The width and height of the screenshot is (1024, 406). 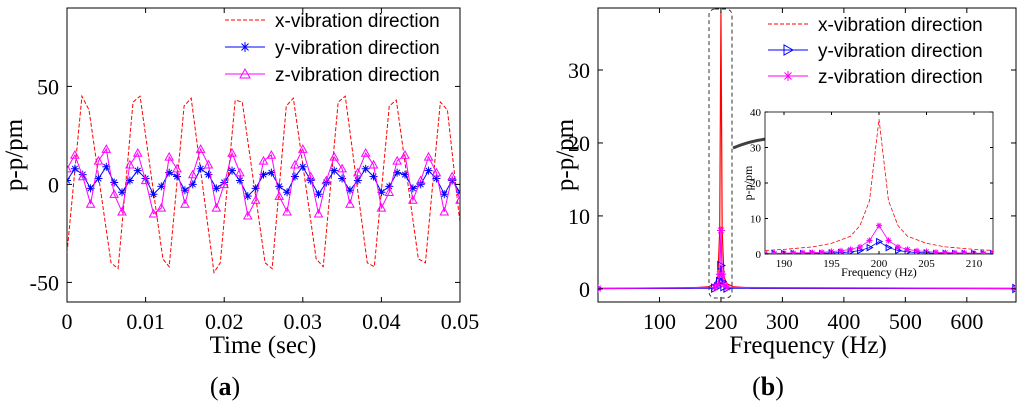 What do you see at coordinates (905, 321) in the screenshot?
I see `x-tick-label: 500` at bounding box center [905, 321].